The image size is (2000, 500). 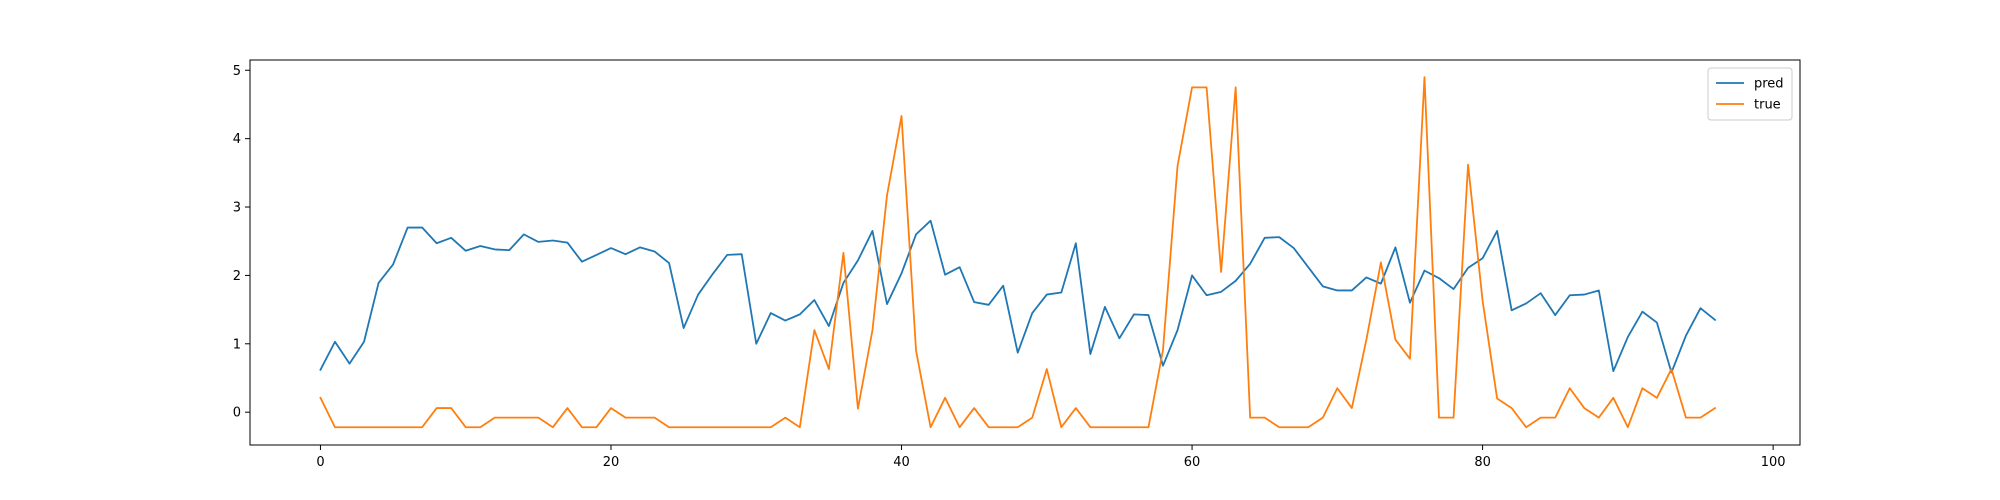 What do you see at coordinates (1773, 462) in the screenshot?
I see `x-tick-label: 100` at bounding box center [1773, 462].